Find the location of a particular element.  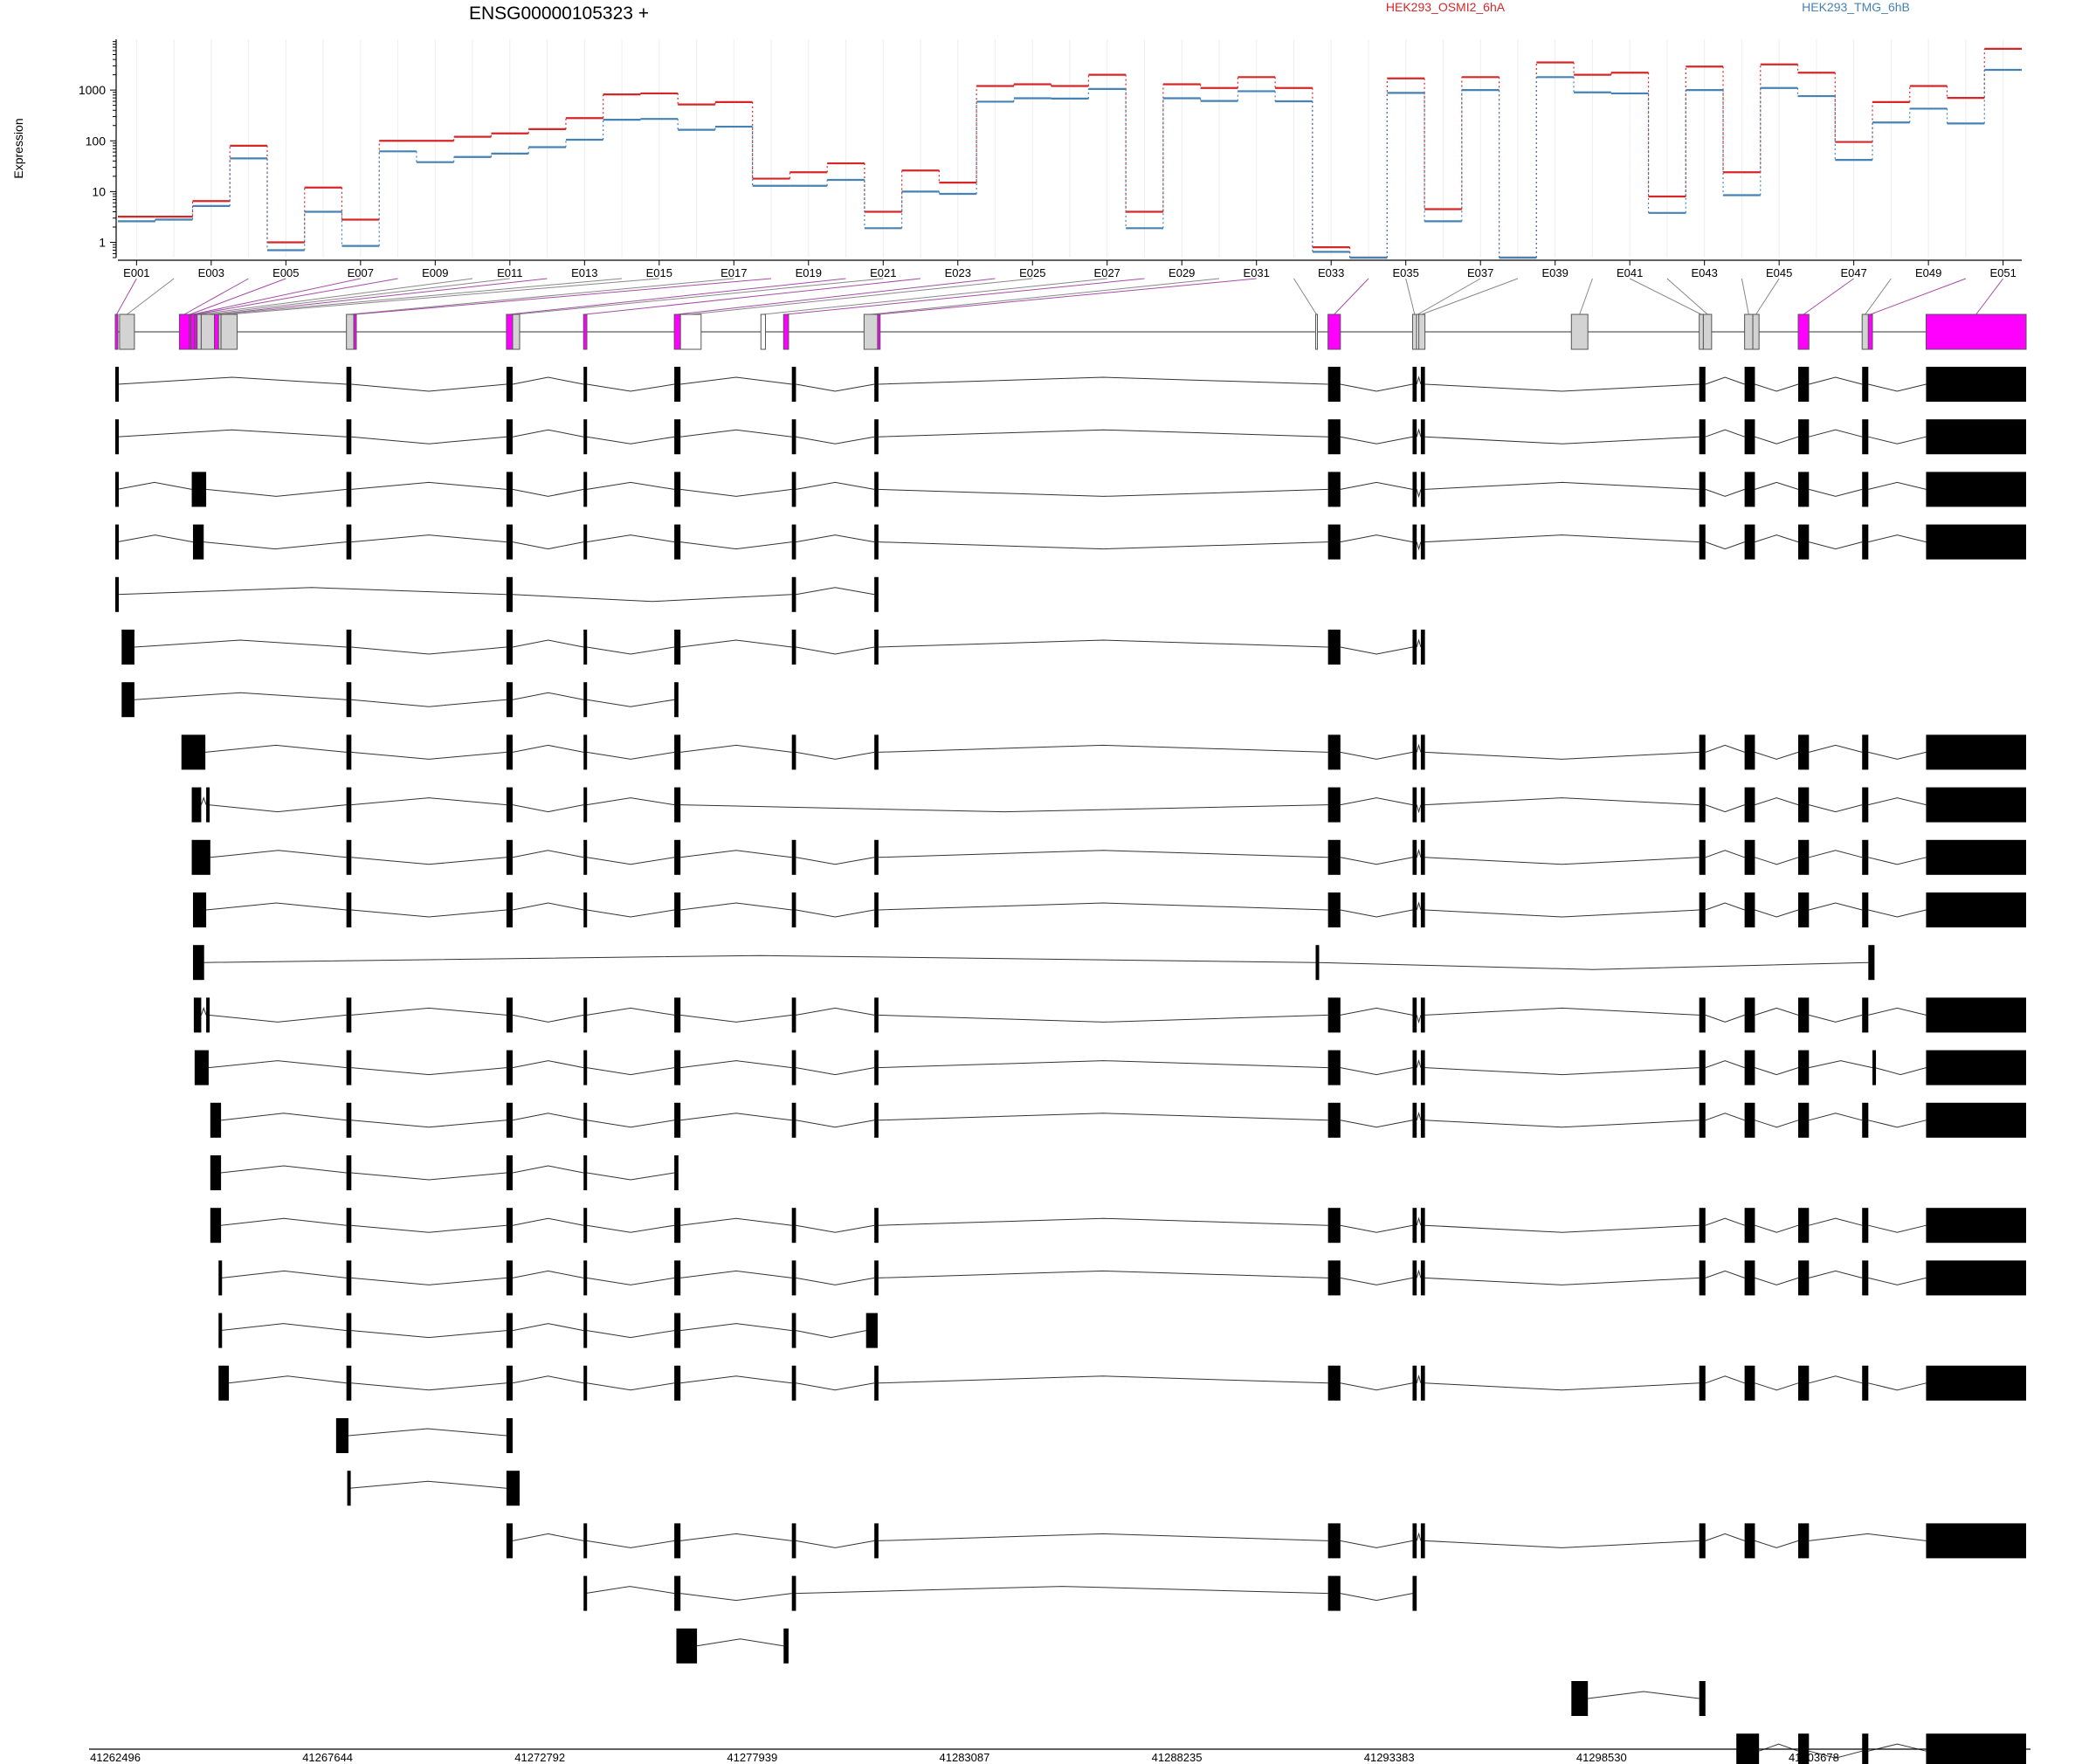

legend-series-1: HEK293_OSMI2_6hA is located at coordinates (1446, 7).